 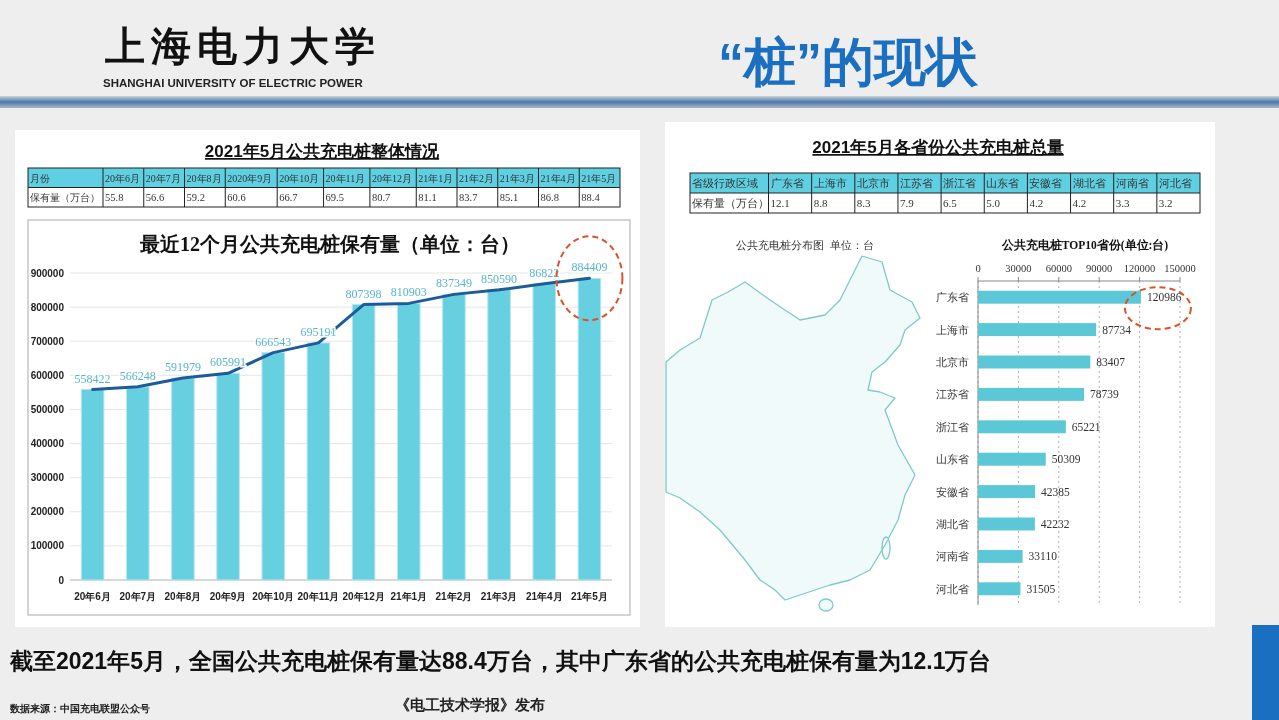 What do you see at coordinates (544, 596) in the screenshot?
I see `x-tick-label: 21年4月` at bounding box center [544, 596].